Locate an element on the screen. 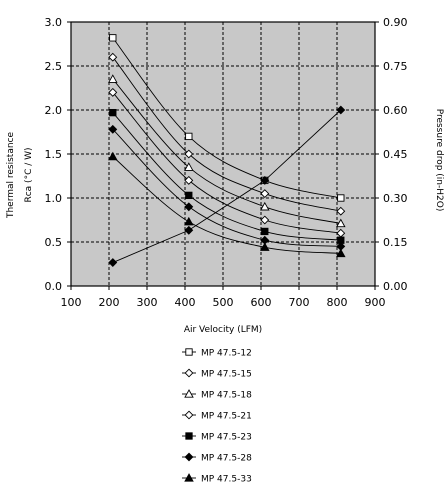  y-axis-title: Rca (°C / W) is located at coordinates (29, 174).